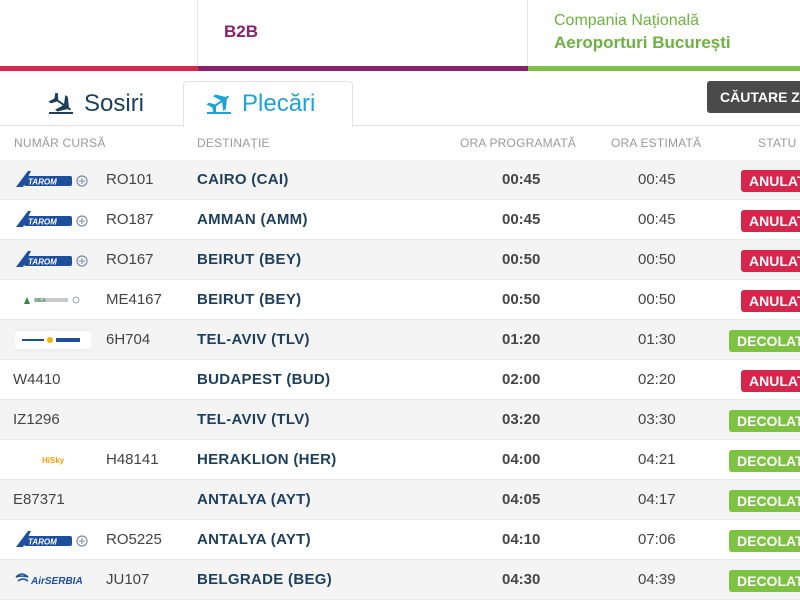 The image size is (800, 600). I want to click on header-stripe-purple, so click(363, 68).